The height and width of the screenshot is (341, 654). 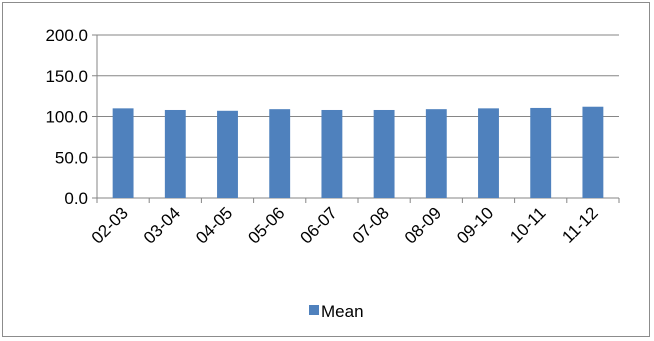 What do you see at coordinates (475, 225) in the screenshot?
I see `x-tick-label: 09-10` at bounding box center [475, 225].